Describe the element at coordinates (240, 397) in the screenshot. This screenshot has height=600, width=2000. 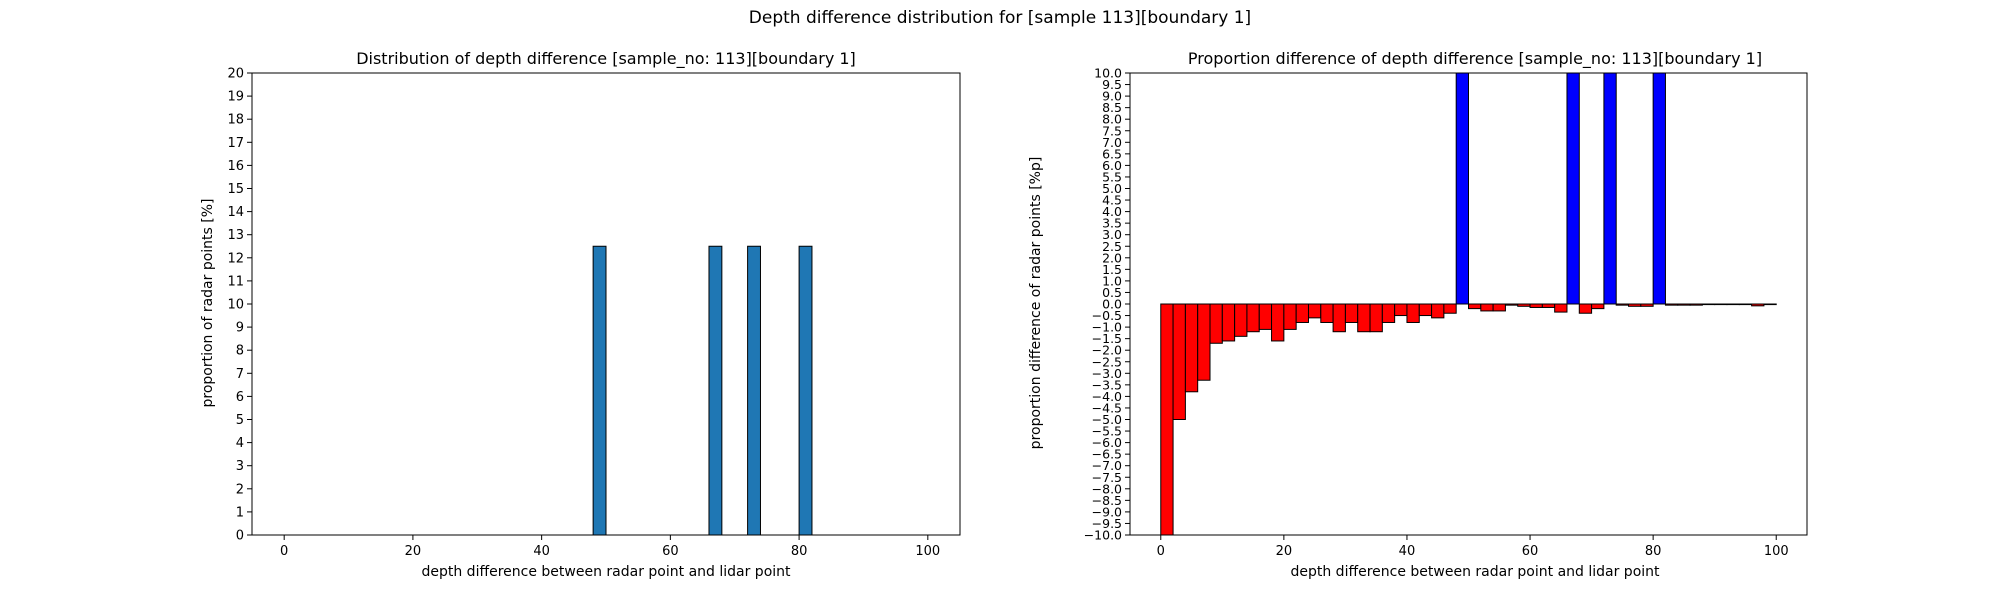
I see `chart-left-ytick-label: 6` at that location.